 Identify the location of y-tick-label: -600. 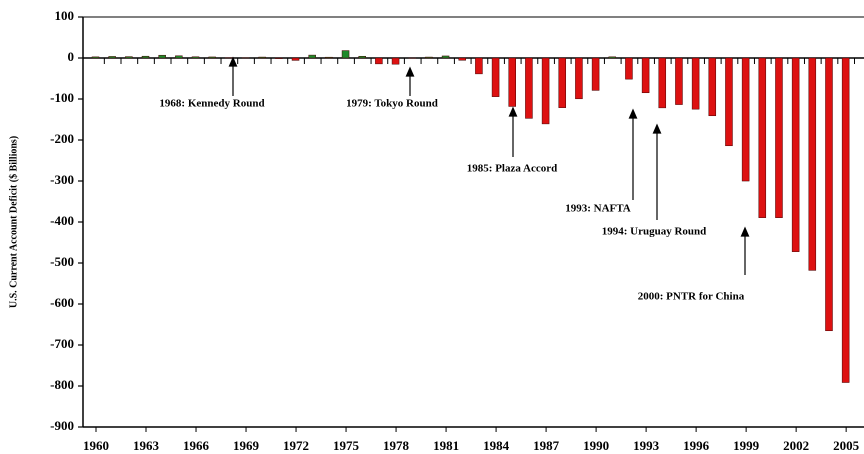
(62, 302).